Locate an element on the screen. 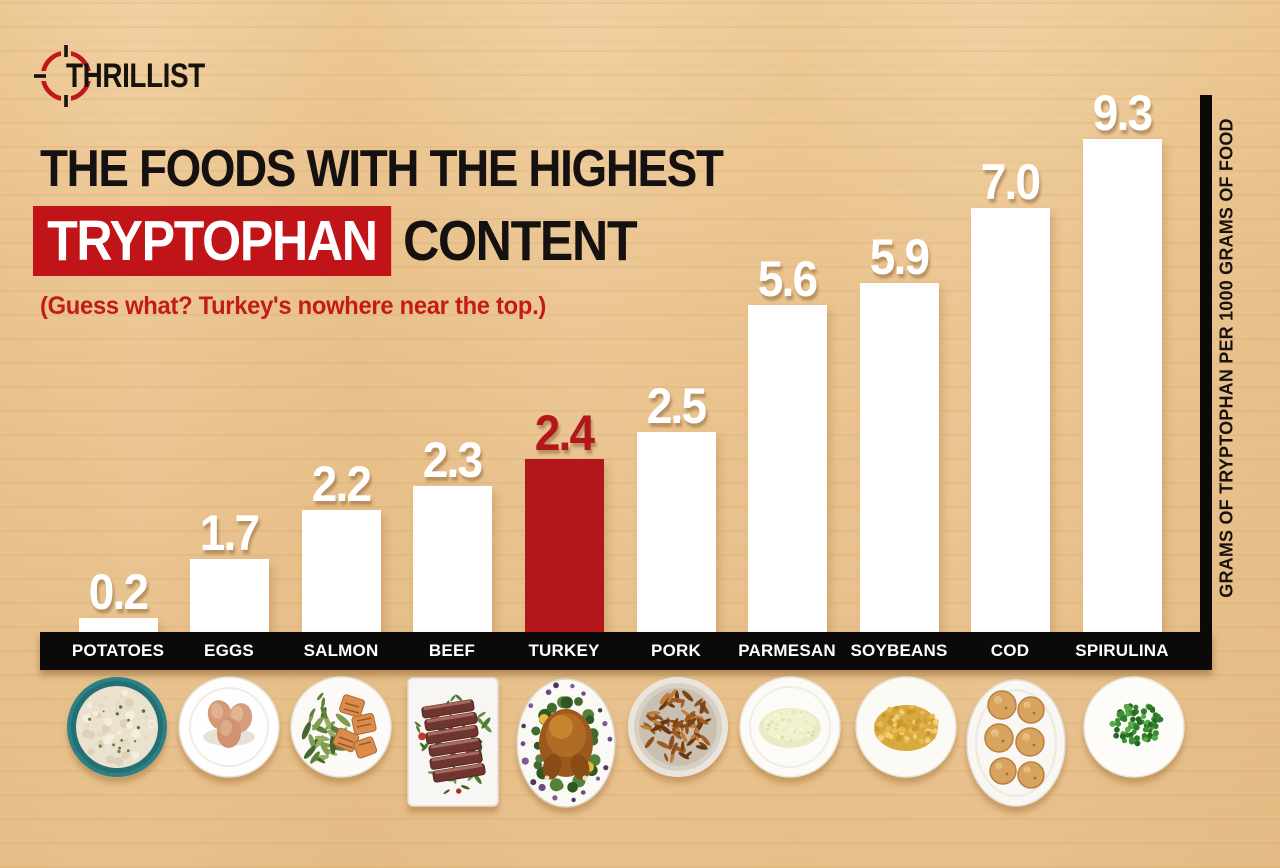 The width and height of the screenshot is (1280, 868). potatoes-photo is located at coordinates (117, 727).